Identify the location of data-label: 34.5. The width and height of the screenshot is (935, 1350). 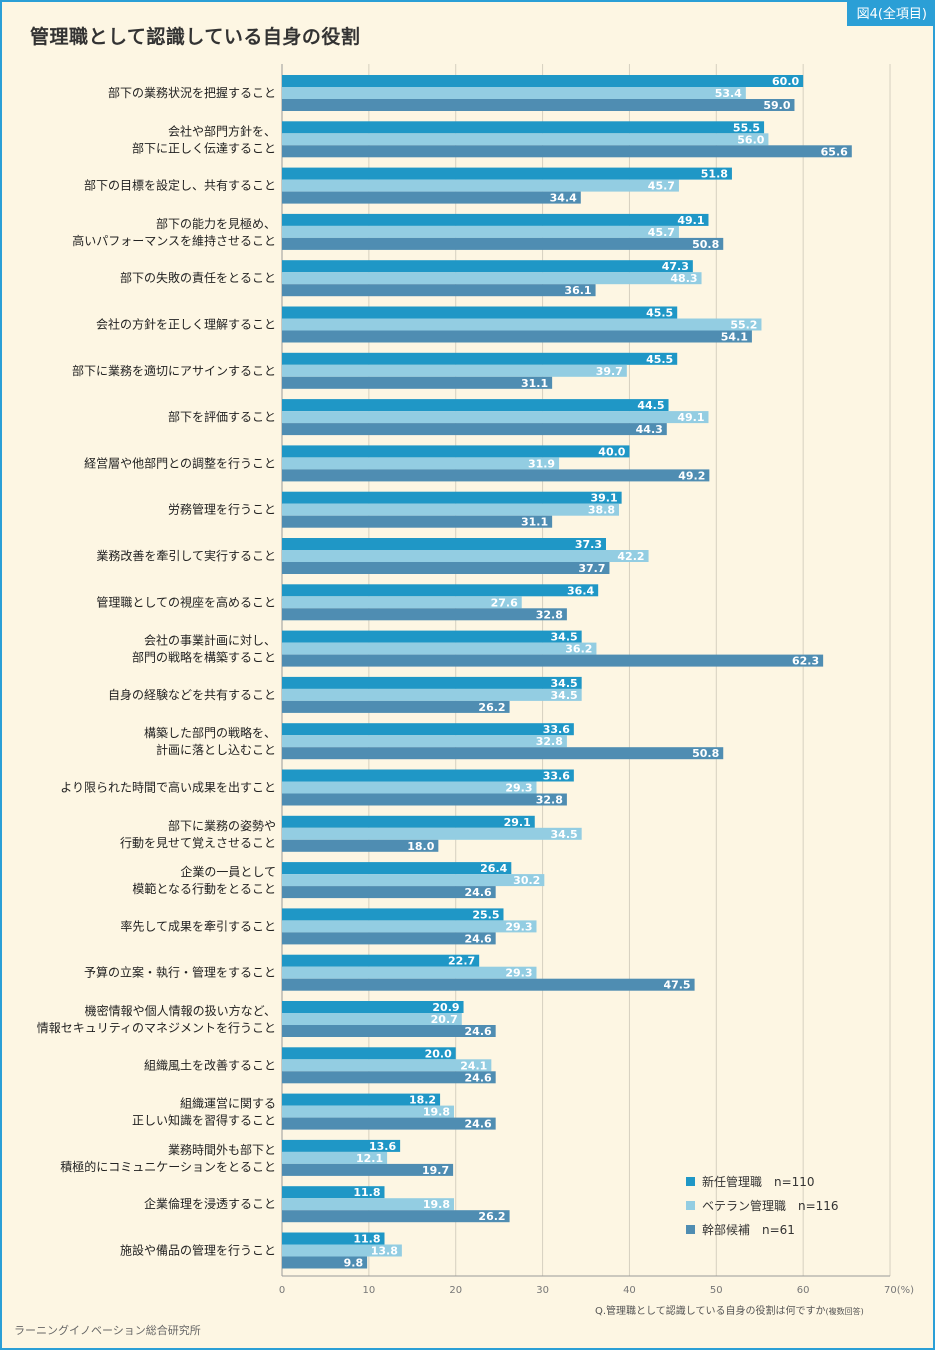
(564, 683).